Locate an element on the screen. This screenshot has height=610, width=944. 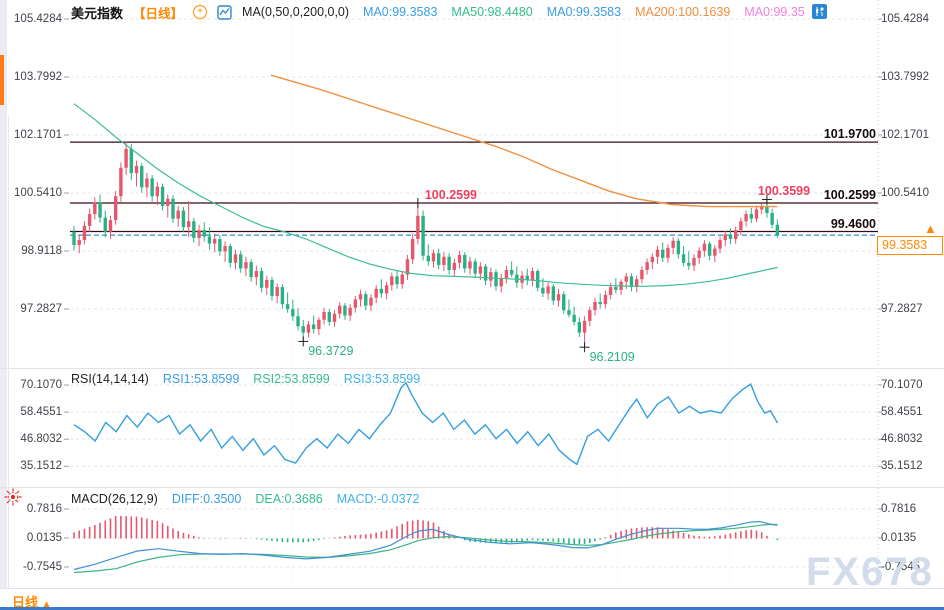
page-title: 美元指数 is located at coordinates (97, 13).